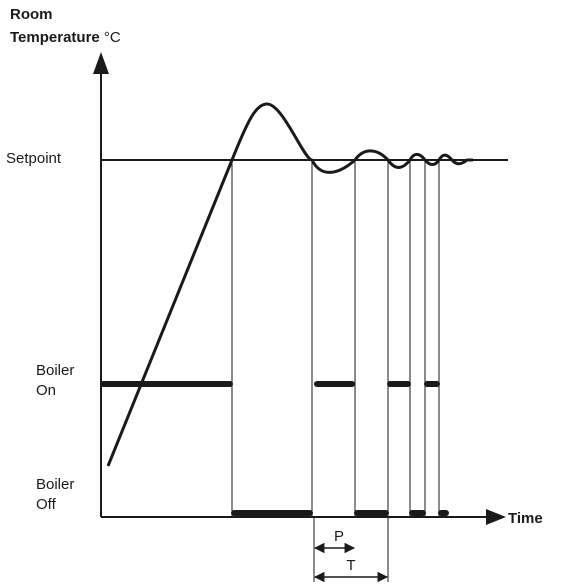 This screenshot has width=561, height=587. I want to click on boiler-off-label-line1: Boiler, so click(55, 484).